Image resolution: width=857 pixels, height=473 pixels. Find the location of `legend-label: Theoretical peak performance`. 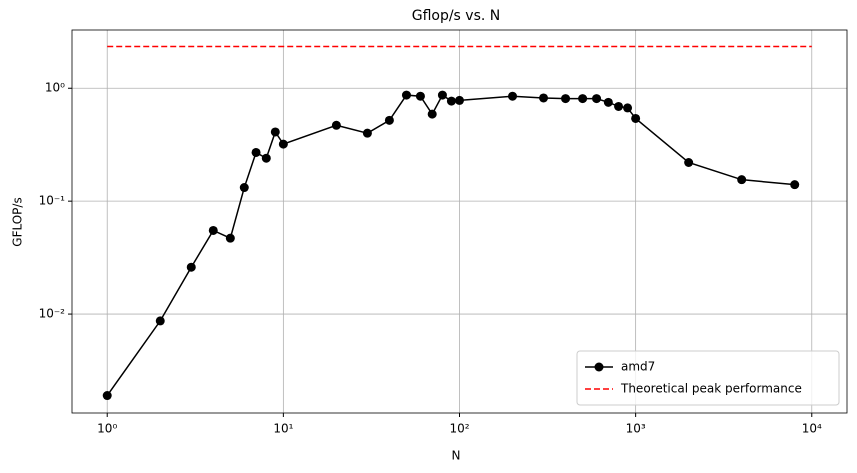

legend-label: Theoretical peak performance is located at coordinates (711, 389).